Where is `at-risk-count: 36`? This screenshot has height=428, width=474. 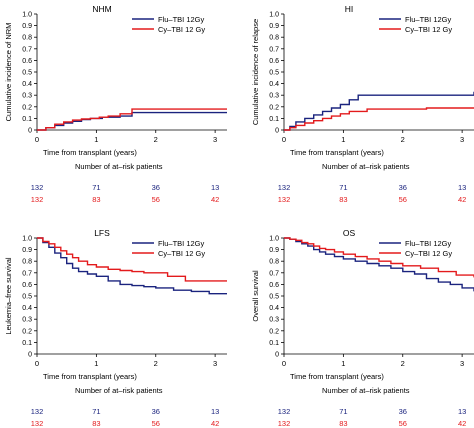
at-risk-count: 36 is located at coordinates (156, 411).